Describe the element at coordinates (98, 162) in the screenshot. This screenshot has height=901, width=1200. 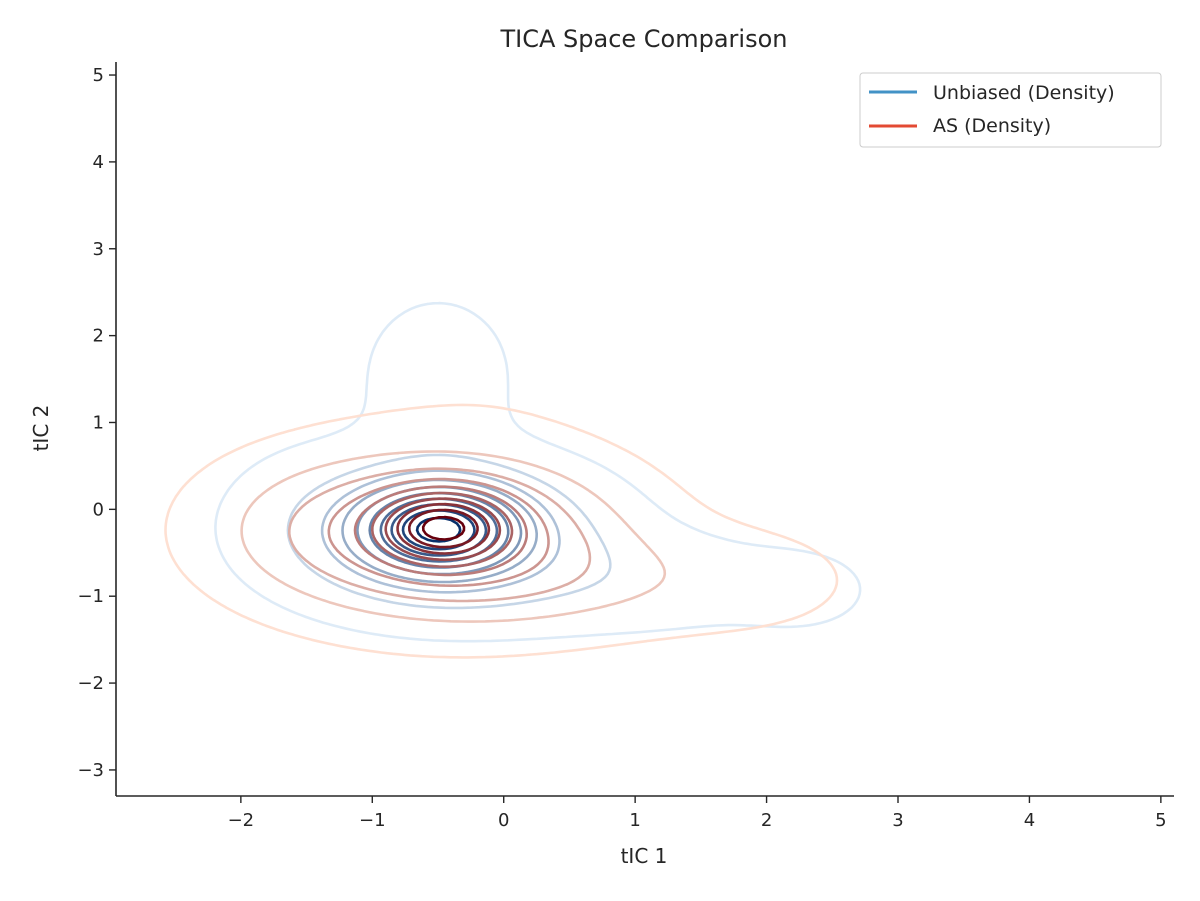
I see `y-tick-label: 4` at that location.